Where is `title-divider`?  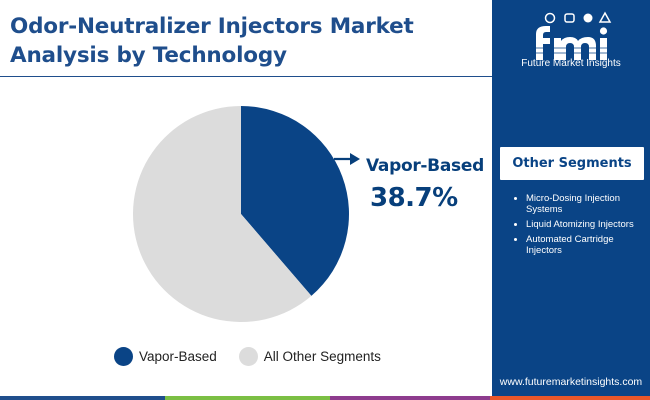
title-divider is located at coordinates (246, 76).